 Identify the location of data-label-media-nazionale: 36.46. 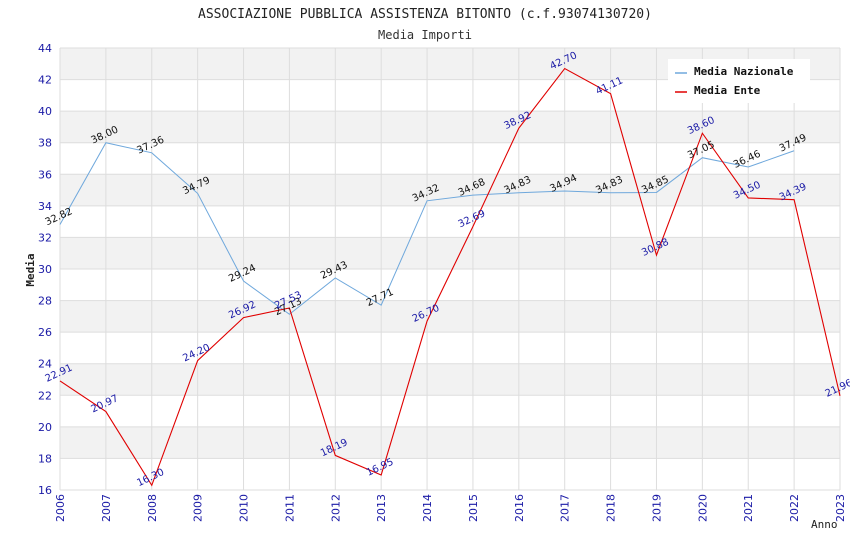
(747, 160).